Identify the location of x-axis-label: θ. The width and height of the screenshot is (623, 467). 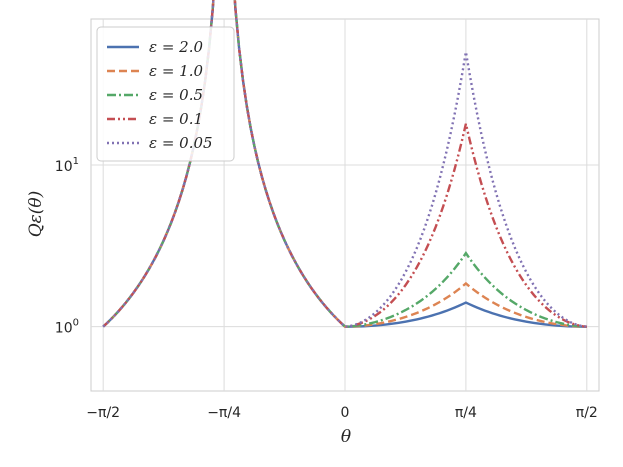
(346, 437).